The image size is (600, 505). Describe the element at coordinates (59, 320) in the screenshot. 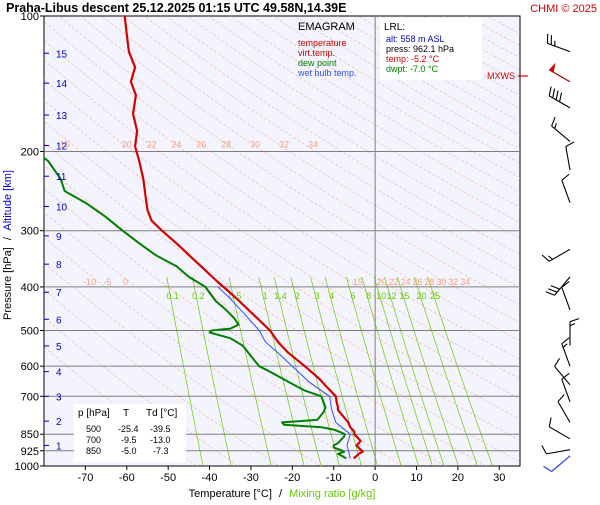

I see `altitude-tick-label: 6` at that location.